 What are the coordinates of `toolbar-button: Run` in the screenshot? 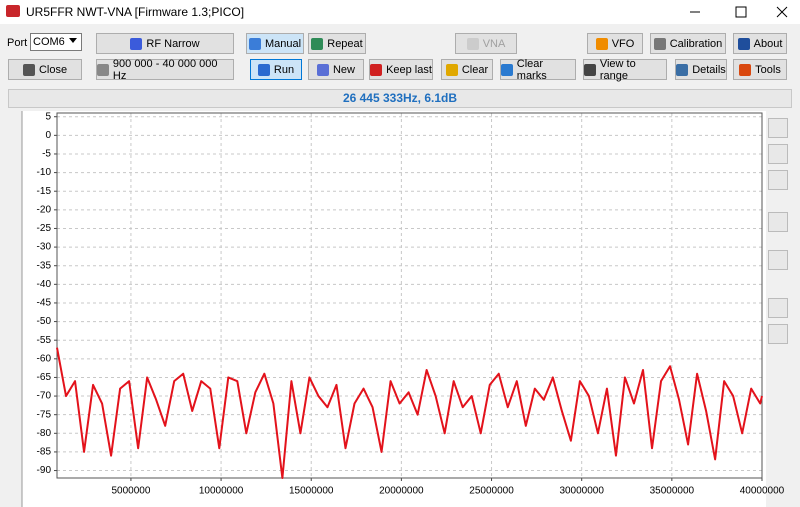 It's located at (276, 69).